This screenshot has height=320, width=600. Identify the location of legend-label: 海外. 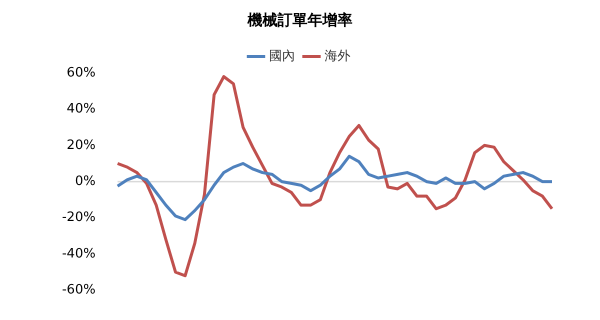
(337, 56).